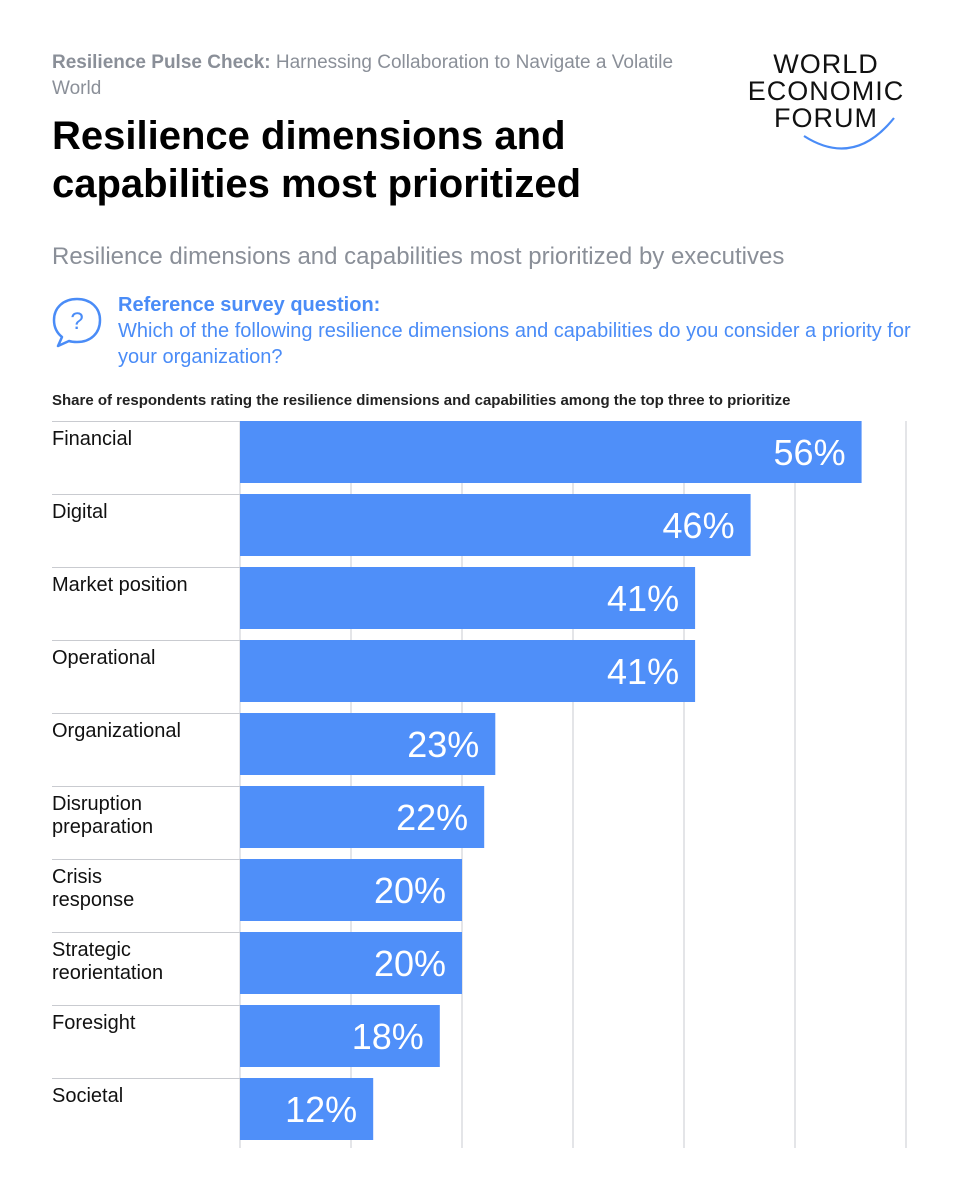  I want to click on bar-market-position, so click(468, 598).